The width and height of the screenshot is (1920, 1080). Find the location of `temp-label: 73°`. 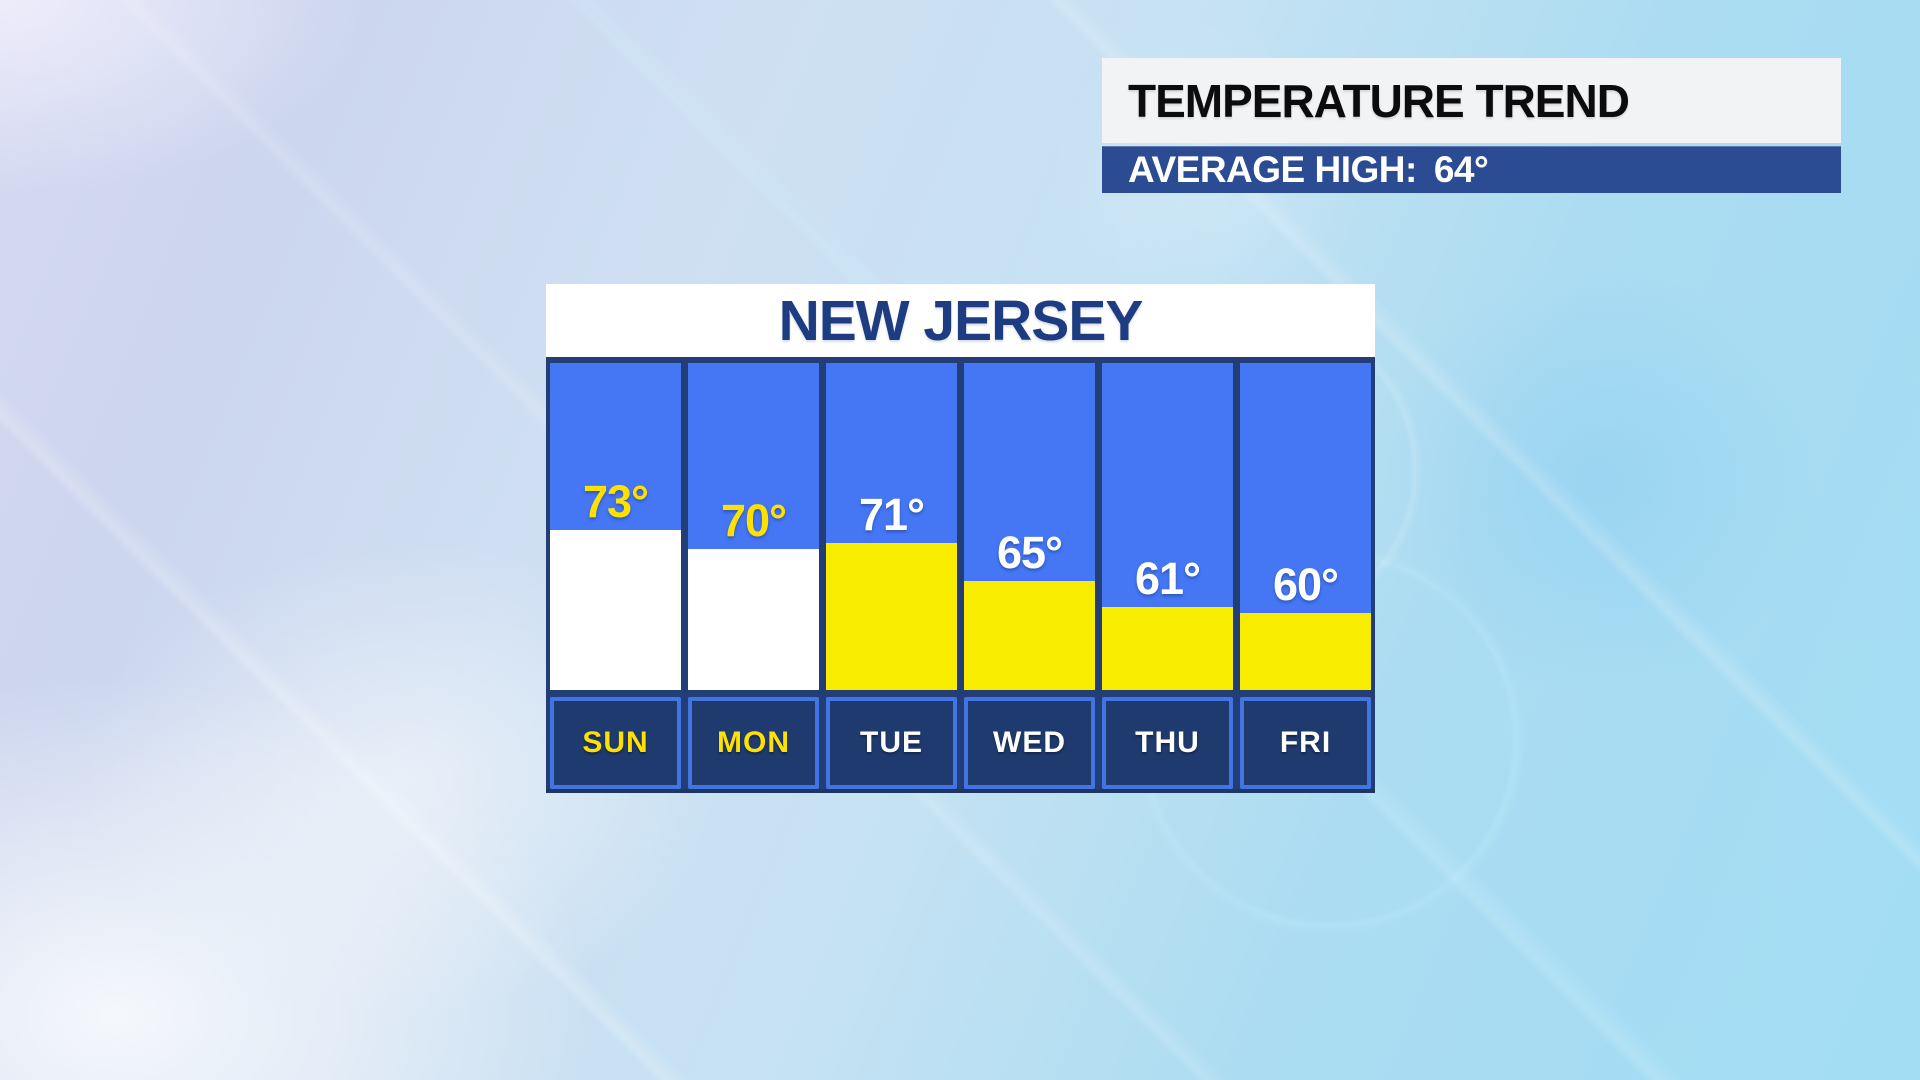

temp-label: 73° is located at coordinates (615, 501).